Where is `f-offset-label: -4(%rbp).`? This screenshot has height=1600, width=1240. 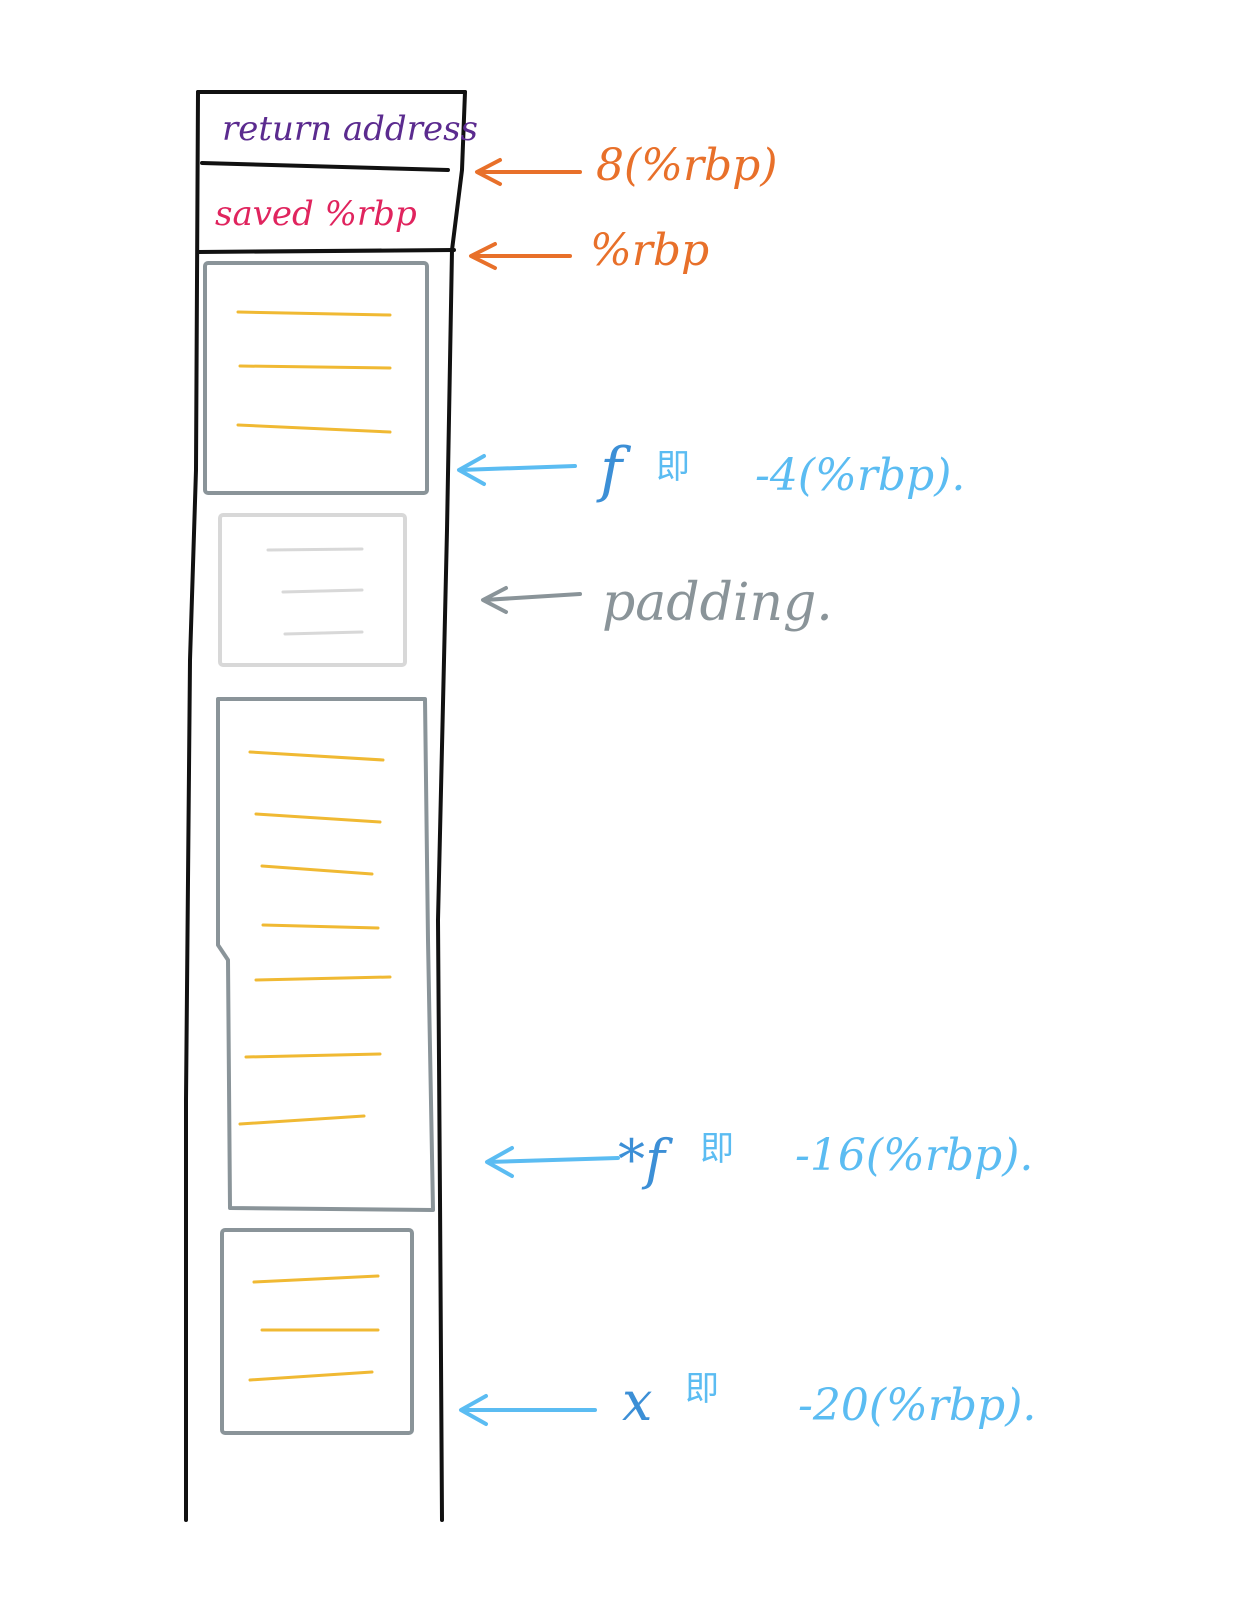 f-offset-label: -4(%rbp). is located at coordinates (860, 475).